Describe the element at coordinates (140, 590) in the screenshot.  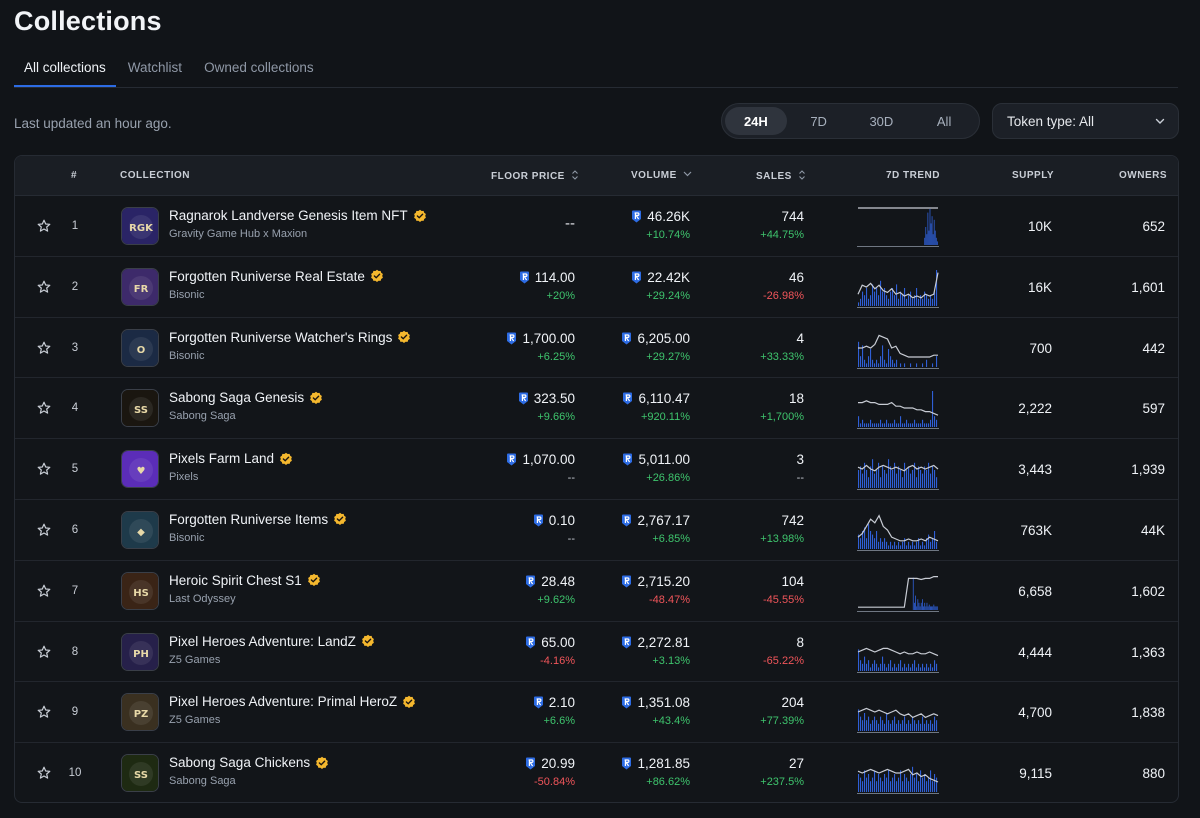
I see `collection-thumbnail: HS` at that location.